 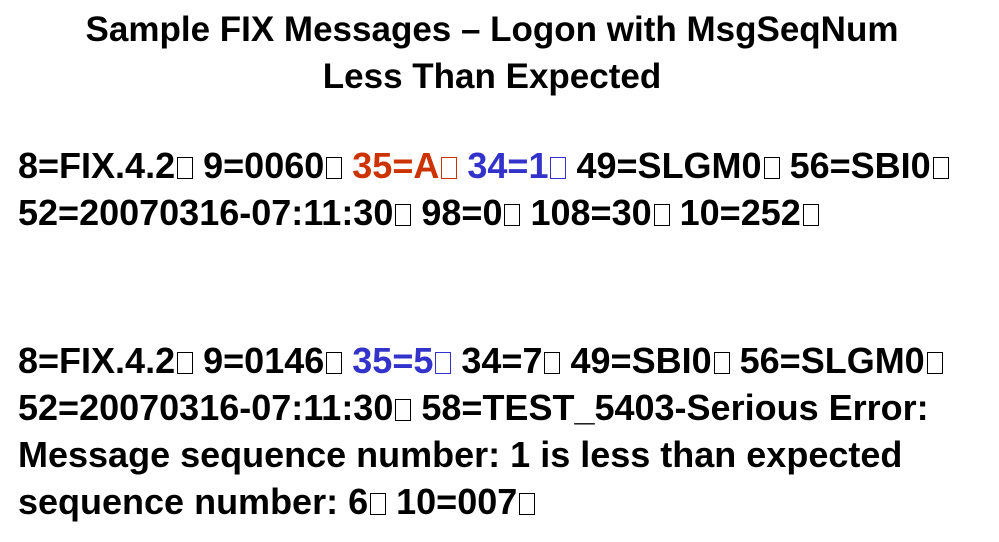 I want to click on fix-field-sender-comp-id: 49=SBI0, so click(x=641, y=360).